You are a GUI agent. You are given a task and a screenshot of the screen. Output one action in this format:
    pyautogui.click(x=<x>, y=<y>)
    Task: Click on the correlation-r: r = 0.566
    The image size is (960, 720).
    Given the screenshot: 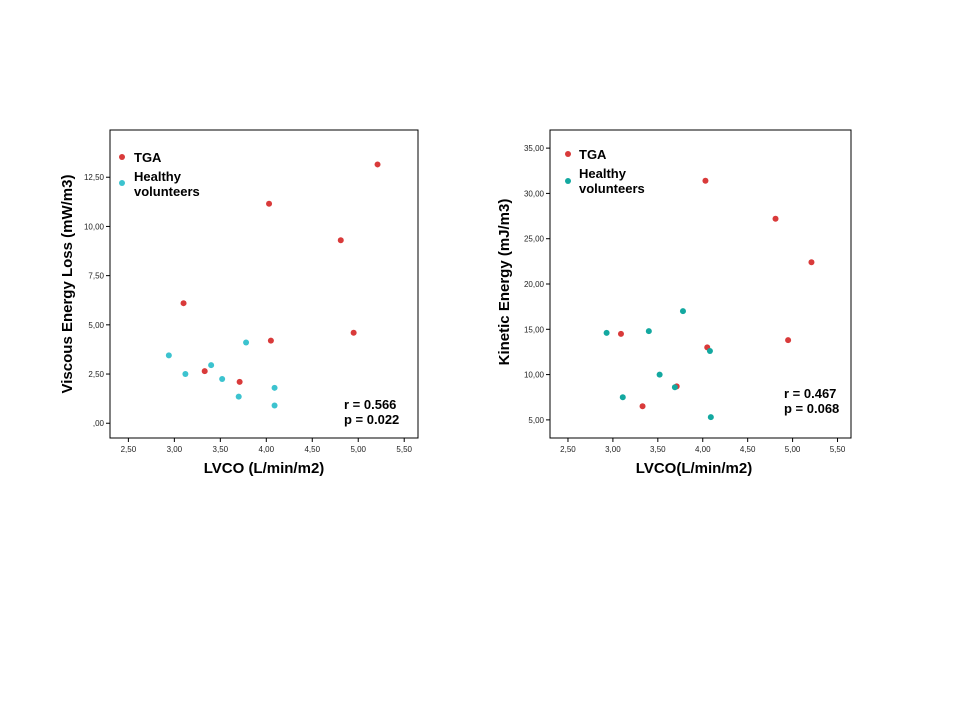 What is the action you would take?
    pyautogui.click(x=370, y=404)
    